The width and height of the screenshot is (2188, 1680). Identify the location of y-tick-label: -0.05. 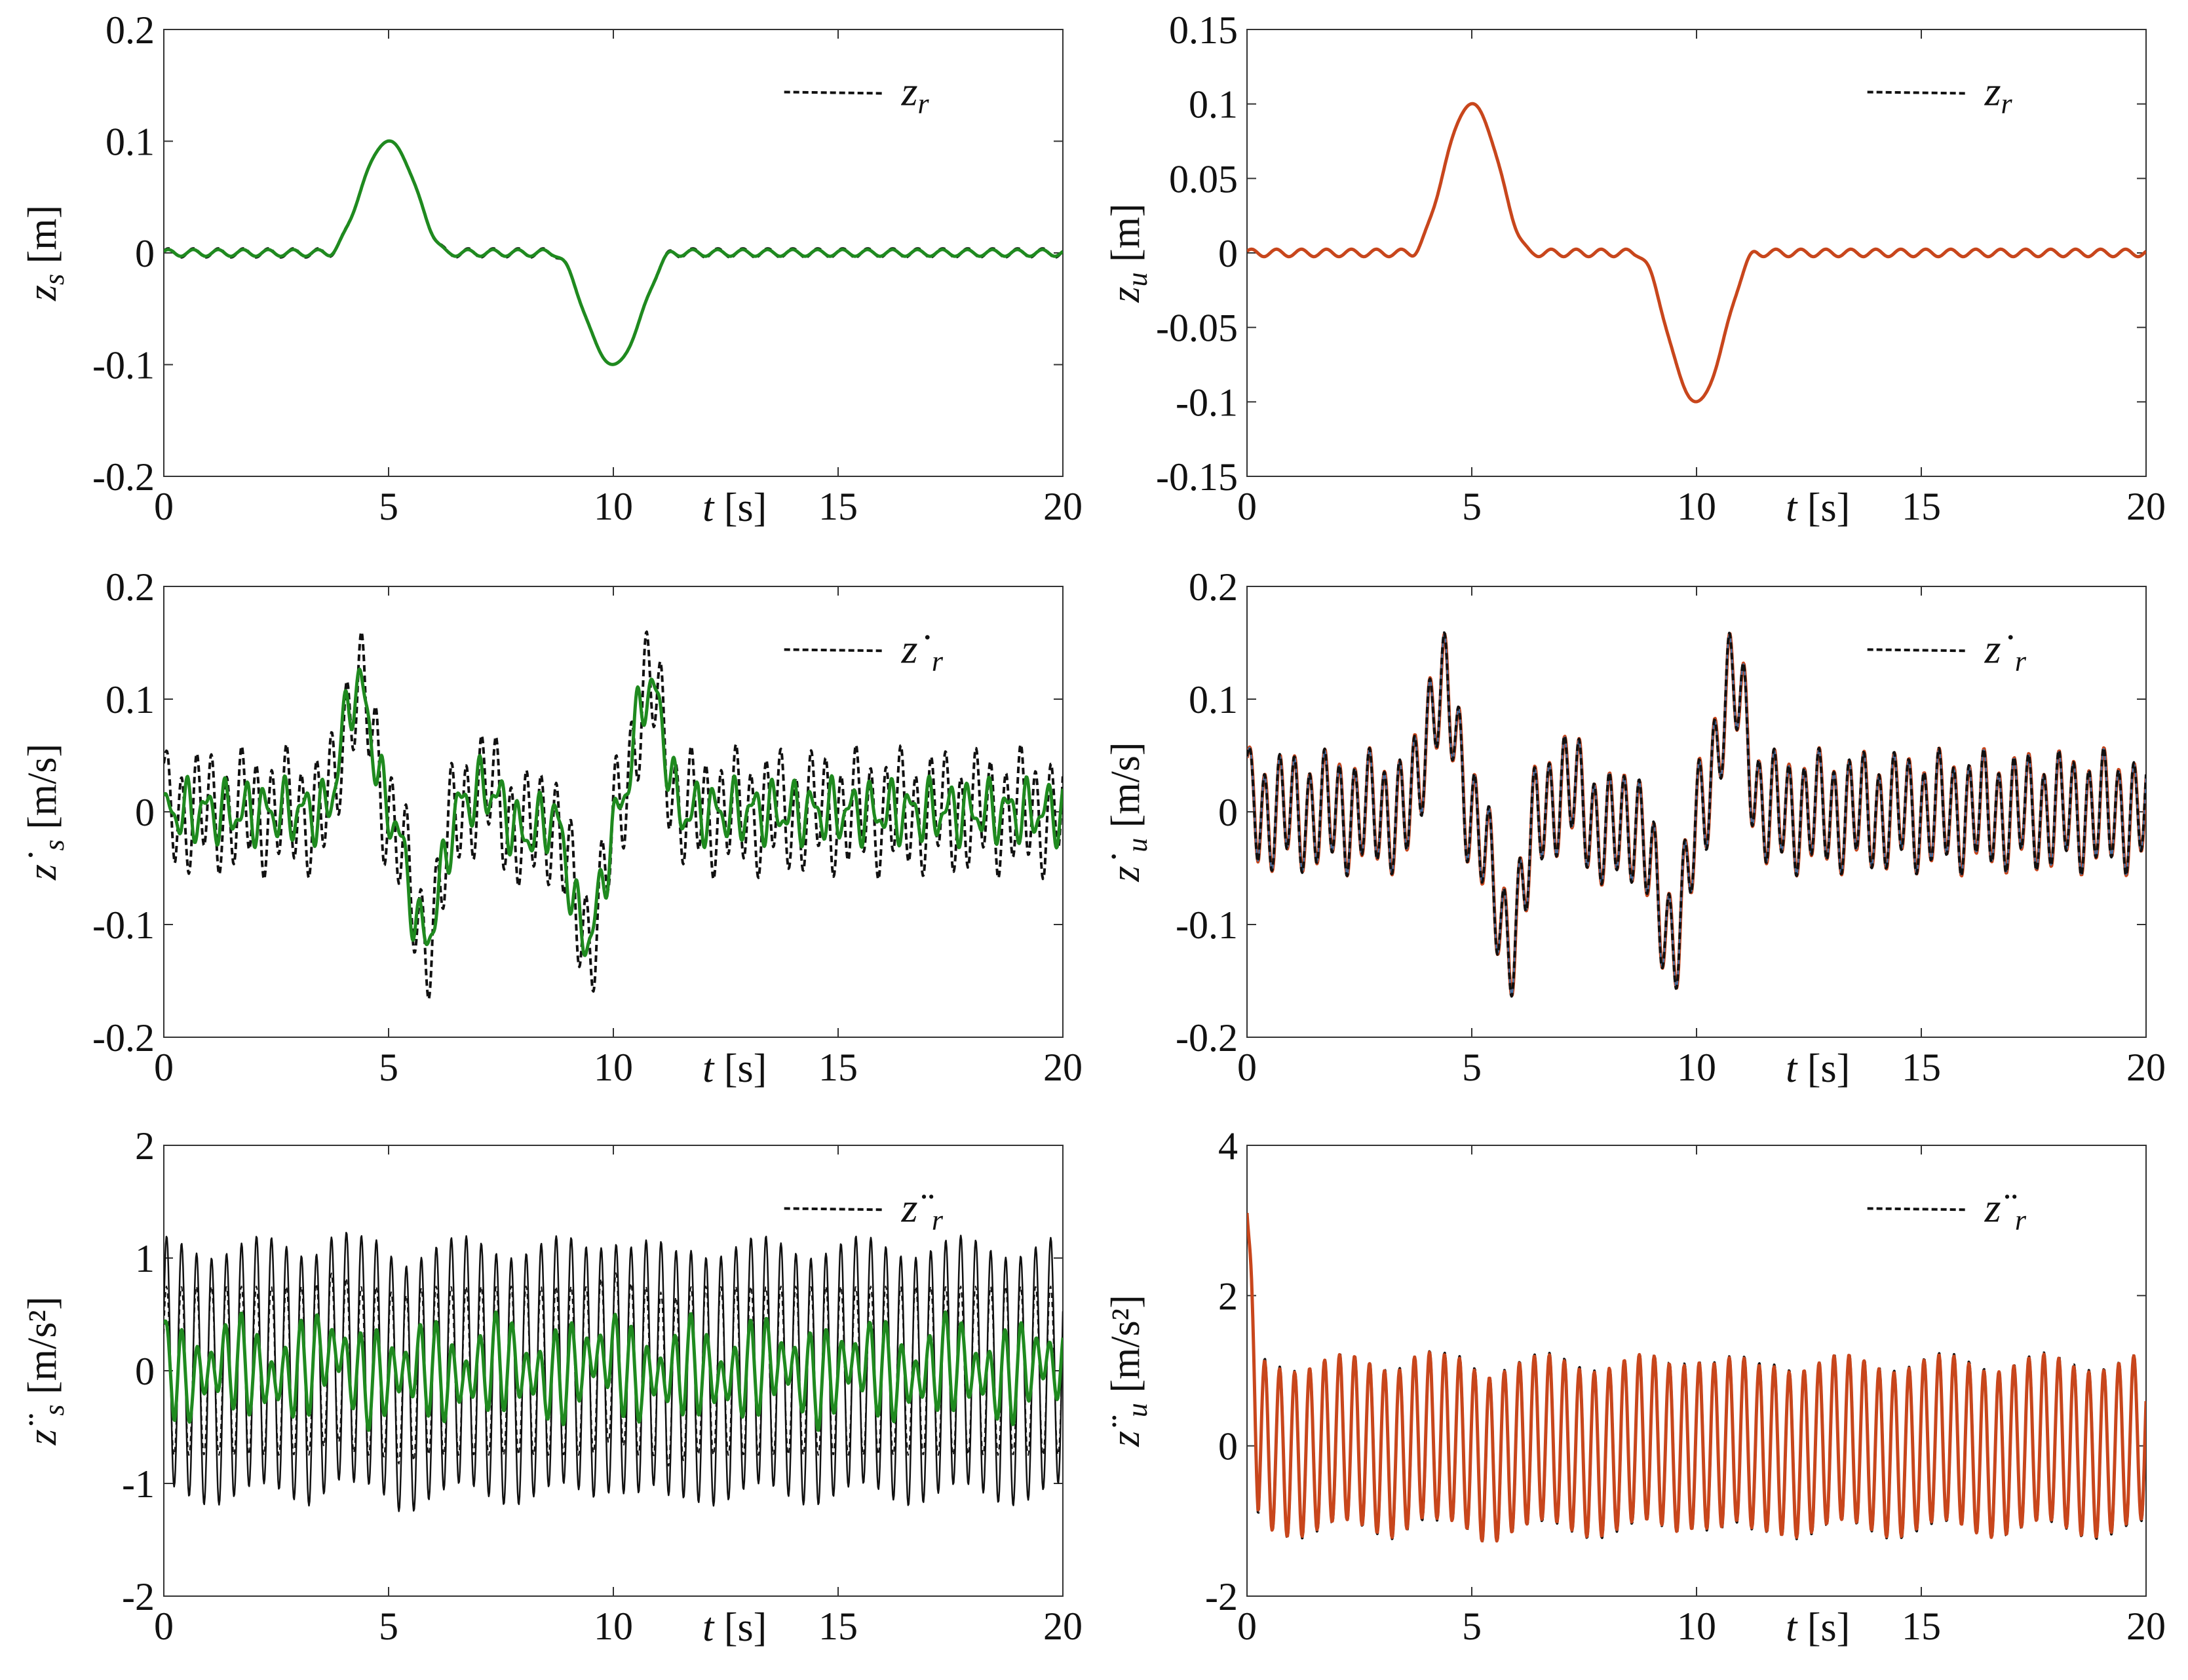
(1197, 328).